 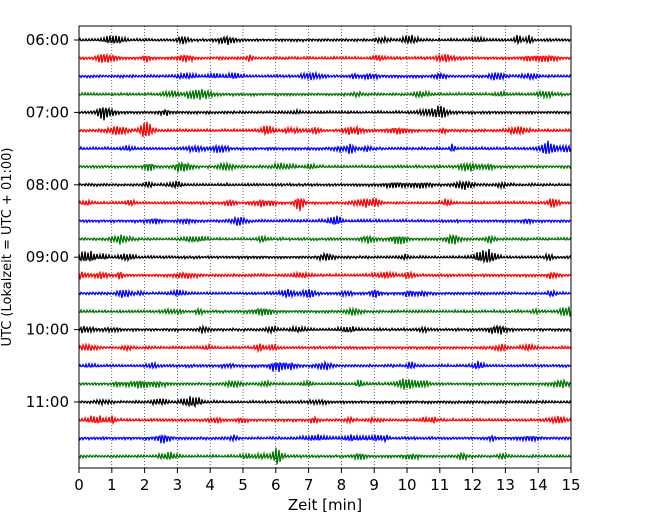 I want to click on x-axis-title: Zeit [min], so click(x=325, y=505).